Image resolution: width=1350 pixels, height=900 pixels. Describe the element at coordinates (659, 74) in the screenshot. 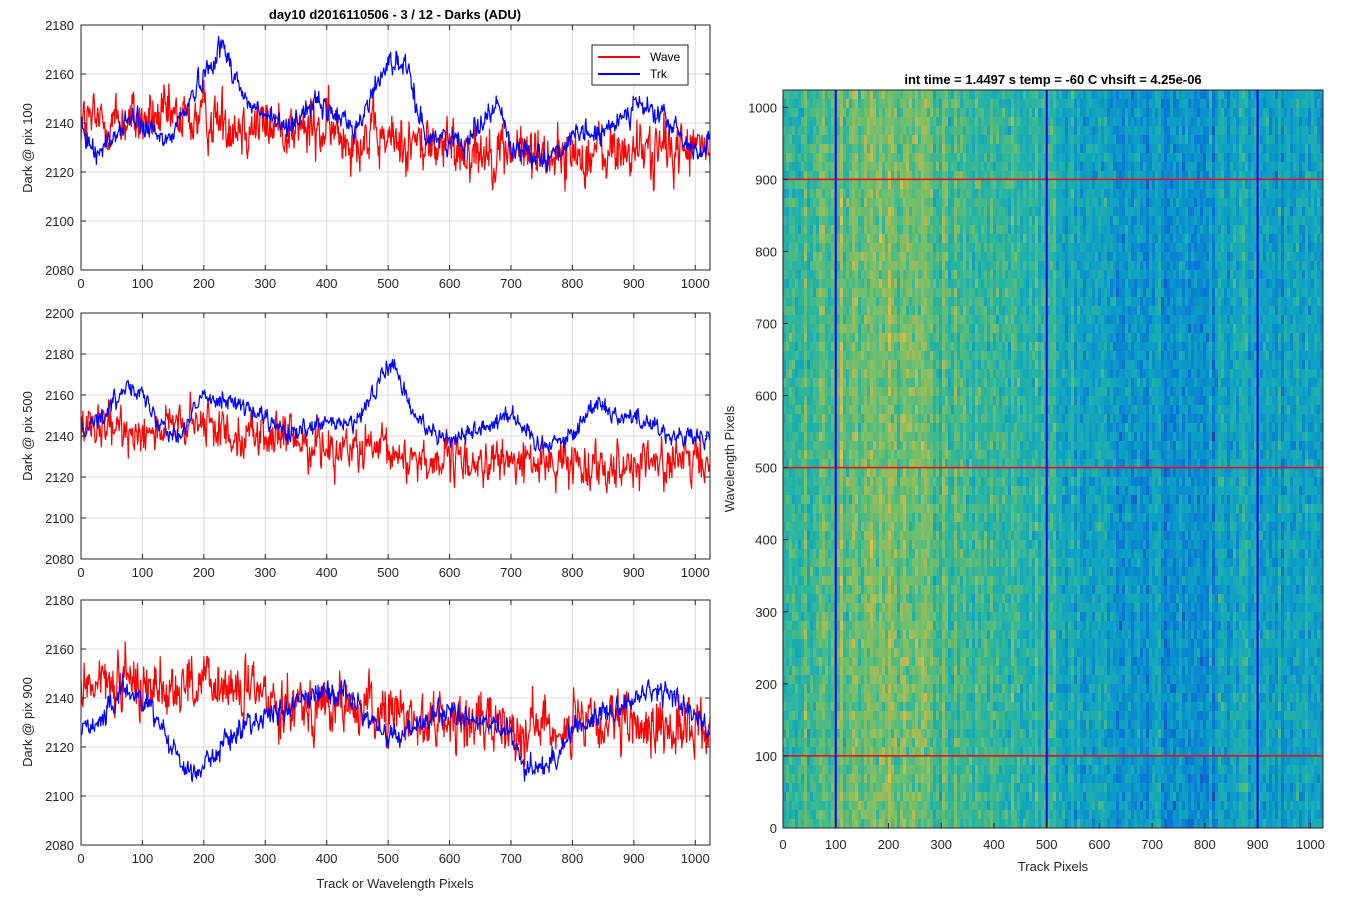

I see `legend-label-trk: Trk` at that location.